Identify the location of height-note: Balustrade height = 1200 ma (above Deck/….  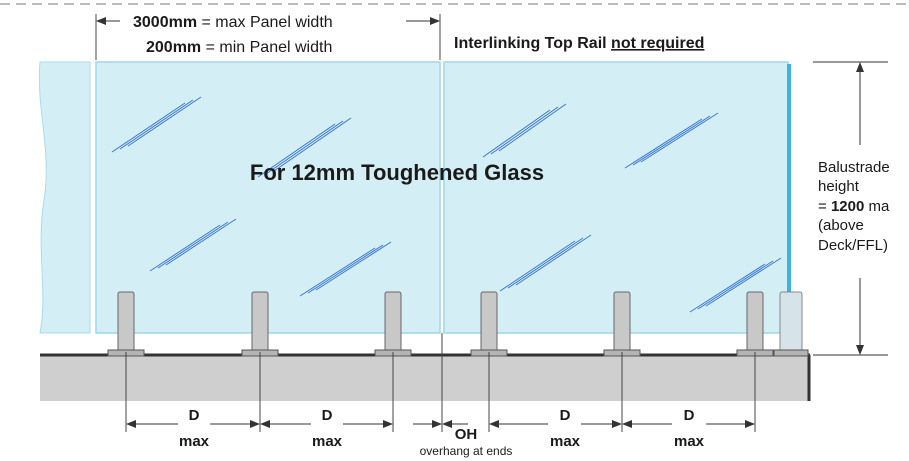
(854, 206).